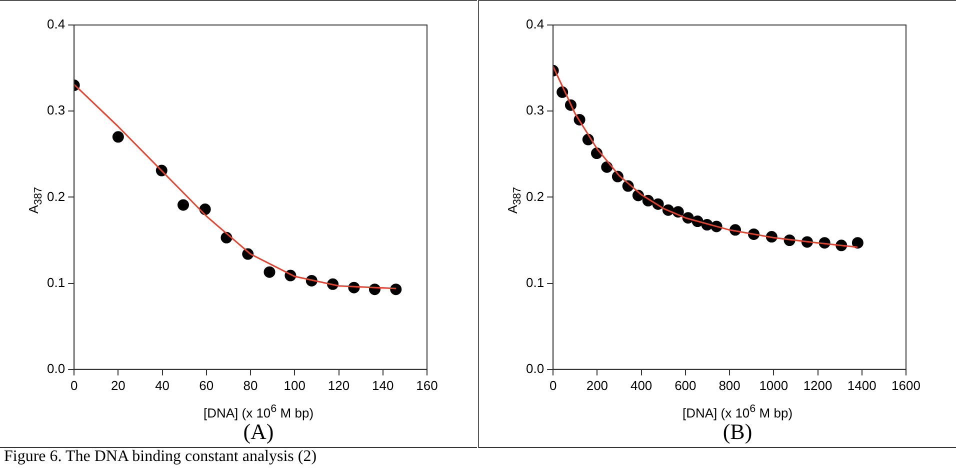 This screenshot has height=468, width=956. What do you see at coordinates (339, 385) in the screenshot?
I see `x-tick-label: 120` at bounding box center [339, 385].